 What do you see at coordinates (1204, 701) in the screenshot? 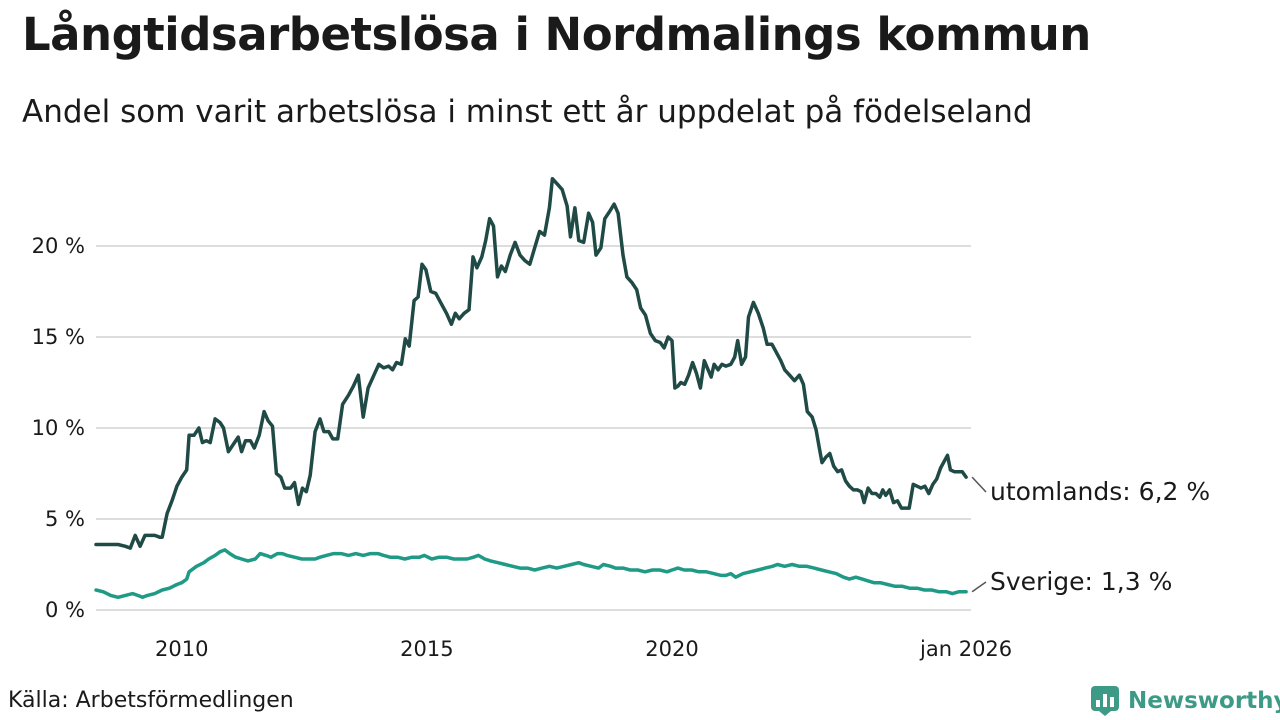
I see `brand-name: Newsworthy` at bounding box center [1204, 701].